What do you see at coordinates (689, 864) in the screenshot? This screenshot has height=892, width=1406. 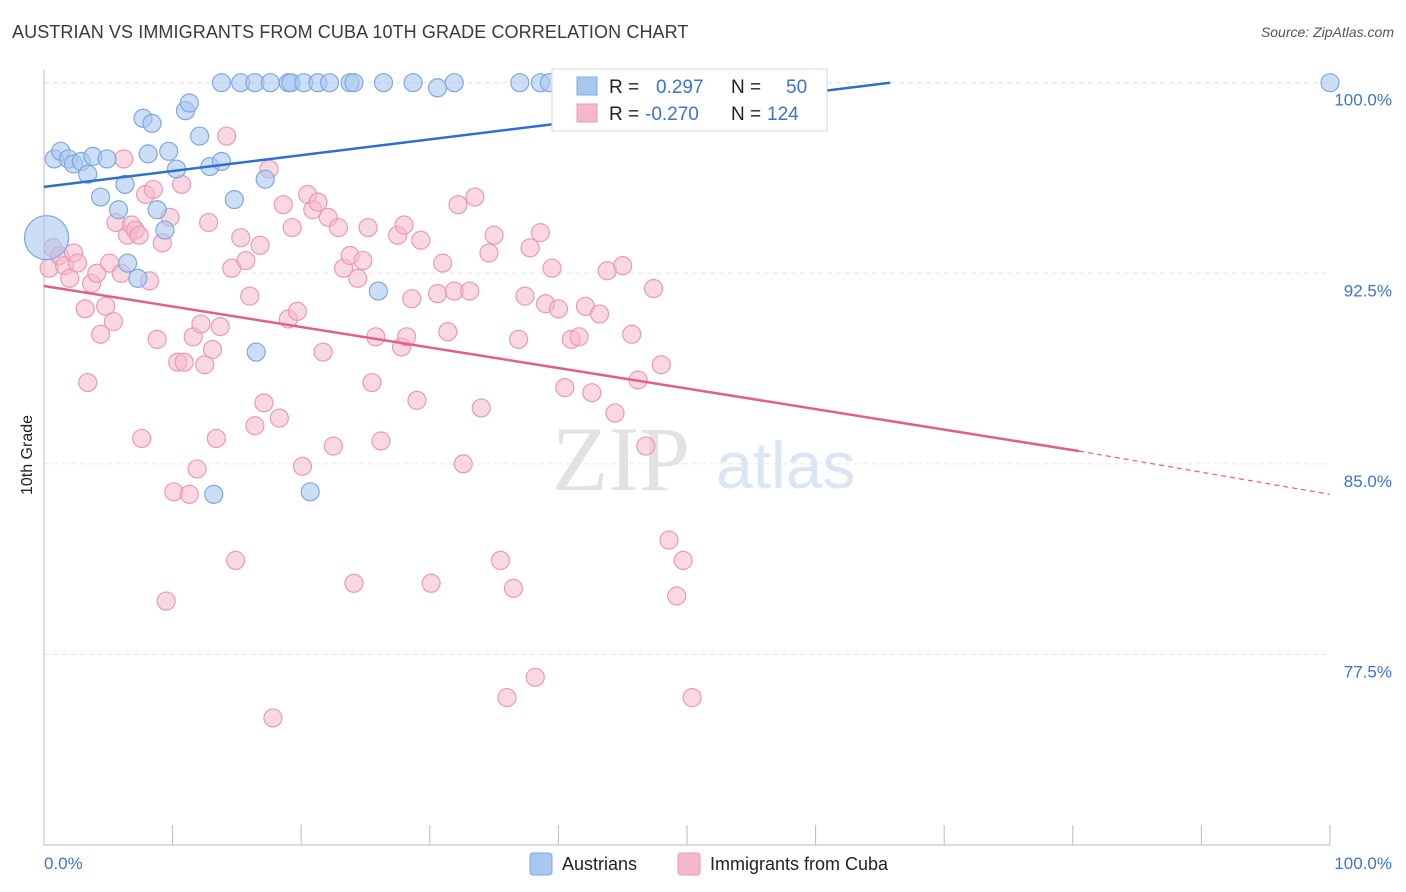 I see `legend-swatch-cuba` at bounding box center [689, 864].